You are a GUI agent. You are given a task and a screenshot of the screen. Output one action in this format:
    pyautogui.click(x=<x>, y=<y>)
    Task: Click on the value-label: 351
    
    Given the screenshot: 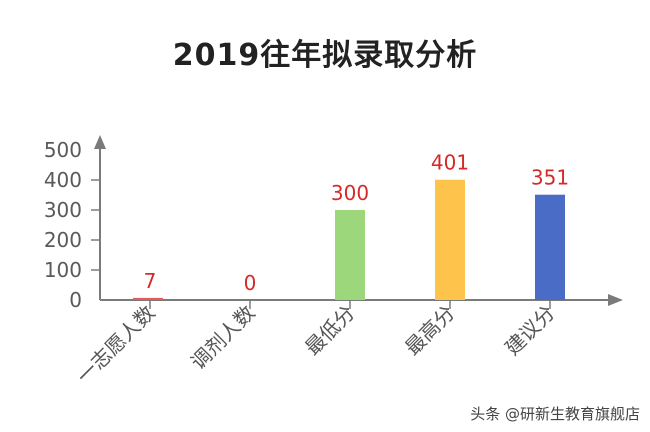 What is the action you would take?
    pyautogui.click(x=550, y=178)
    